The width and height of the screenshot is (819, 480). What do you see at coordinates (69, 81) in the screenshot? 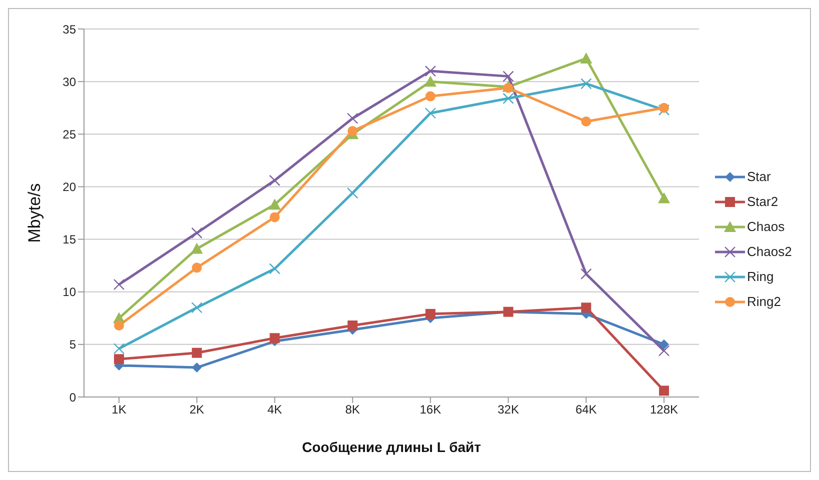
I see `y-tick-label: 30` at bounding box center [69, 81].